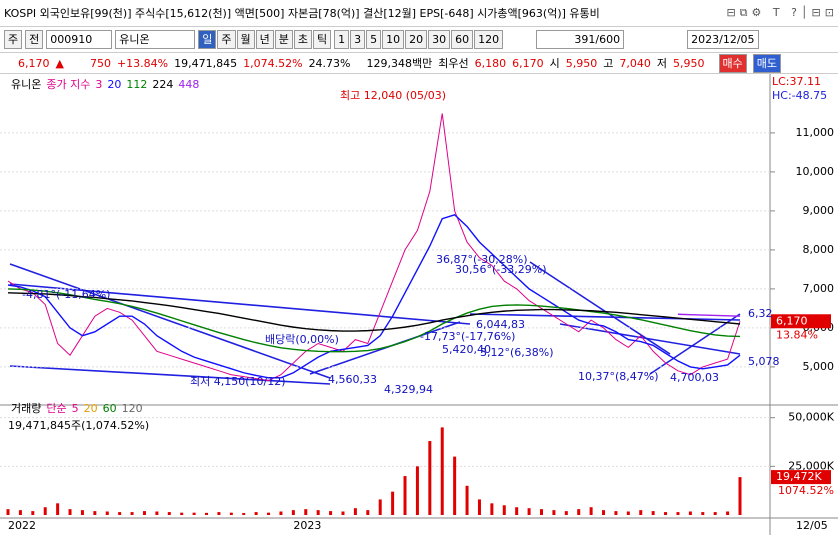 The height and width of the screenshot is (535, 838). Describe the element at coordinates (792, 320) in the screenshot. I see `current-price: 6,170` at that location.